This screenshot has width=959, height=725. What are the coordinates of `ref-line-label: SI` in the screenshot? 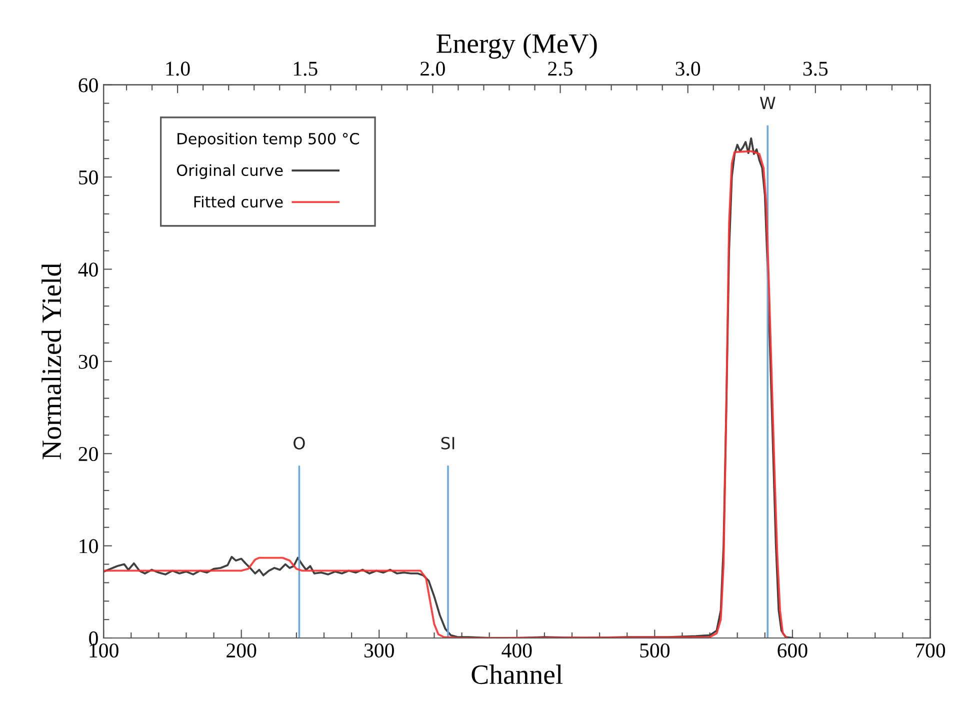 It's located at (447, 443).